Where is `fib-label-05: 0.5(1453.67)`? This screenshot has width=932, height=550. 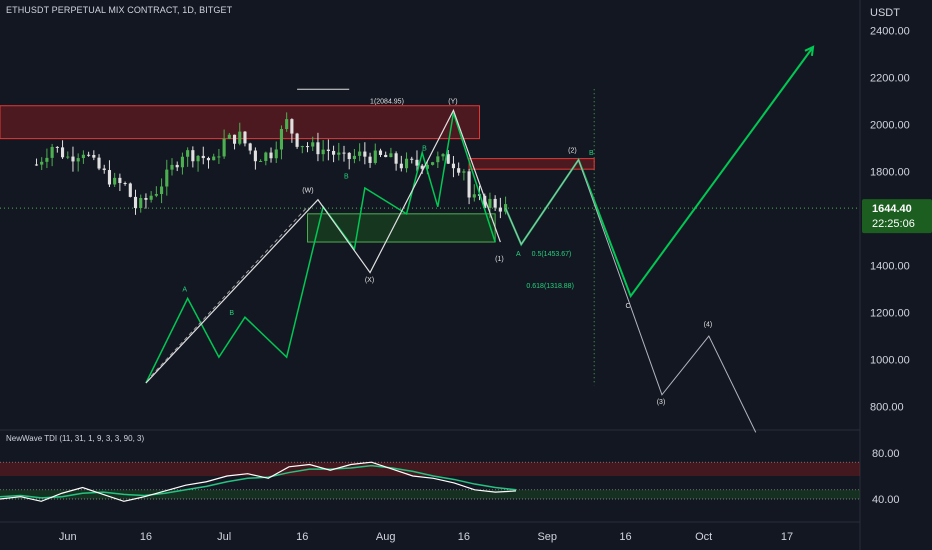
fib-label-05: 0.5(1453.67) is located at coordinates (552, 254).